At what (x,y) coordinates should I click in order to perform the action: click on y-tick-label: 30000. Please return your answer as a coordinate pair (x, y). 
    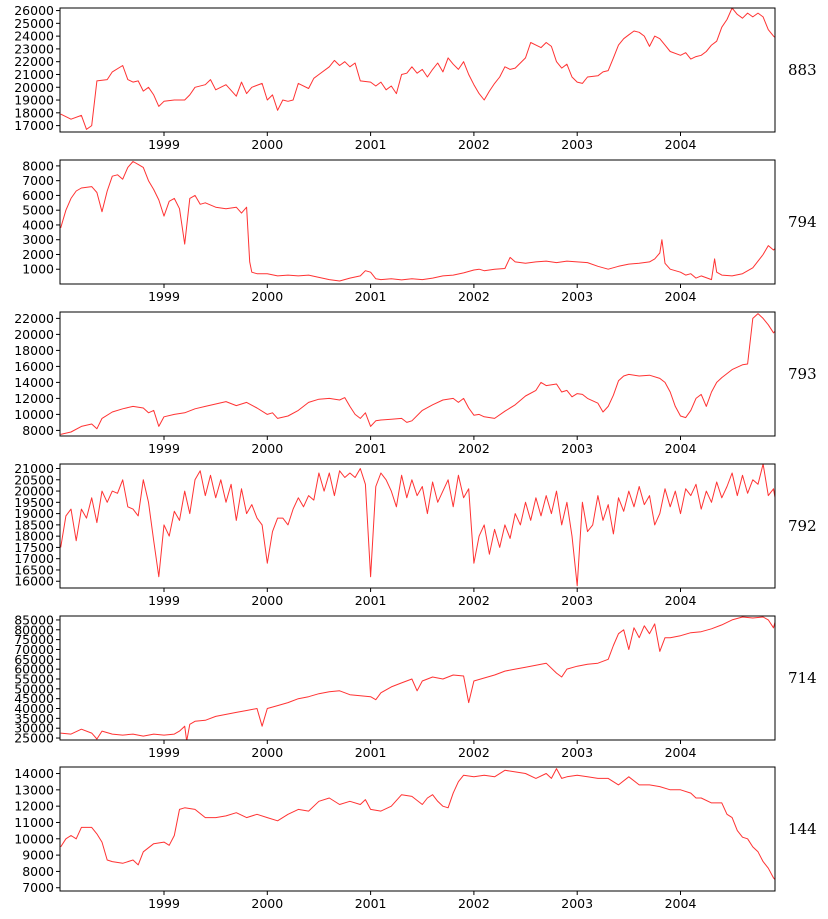
    Looking at the image, I should click on (34, 728).